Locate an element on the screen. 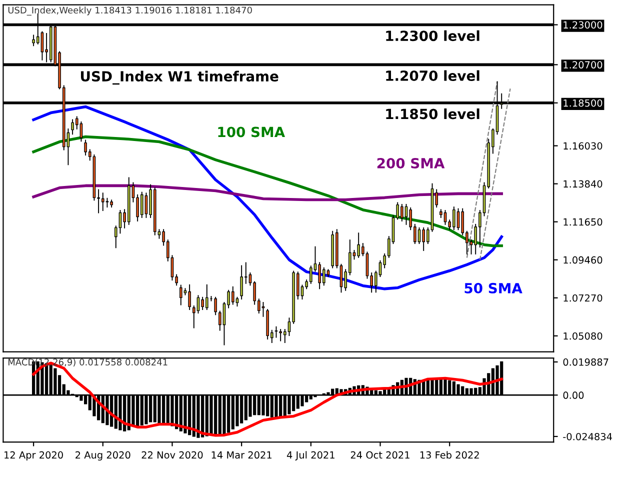  y-tick-label: 0.00 is located at coordinates (573, 395).